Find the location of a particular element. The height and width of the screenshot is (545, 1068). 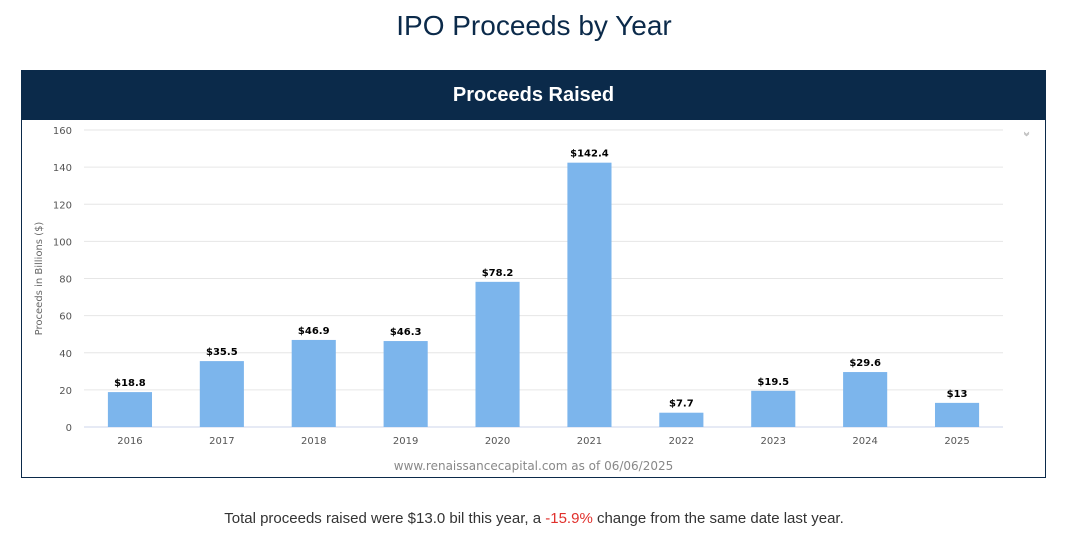

bar-2024 is located at coordinates (865, 399).